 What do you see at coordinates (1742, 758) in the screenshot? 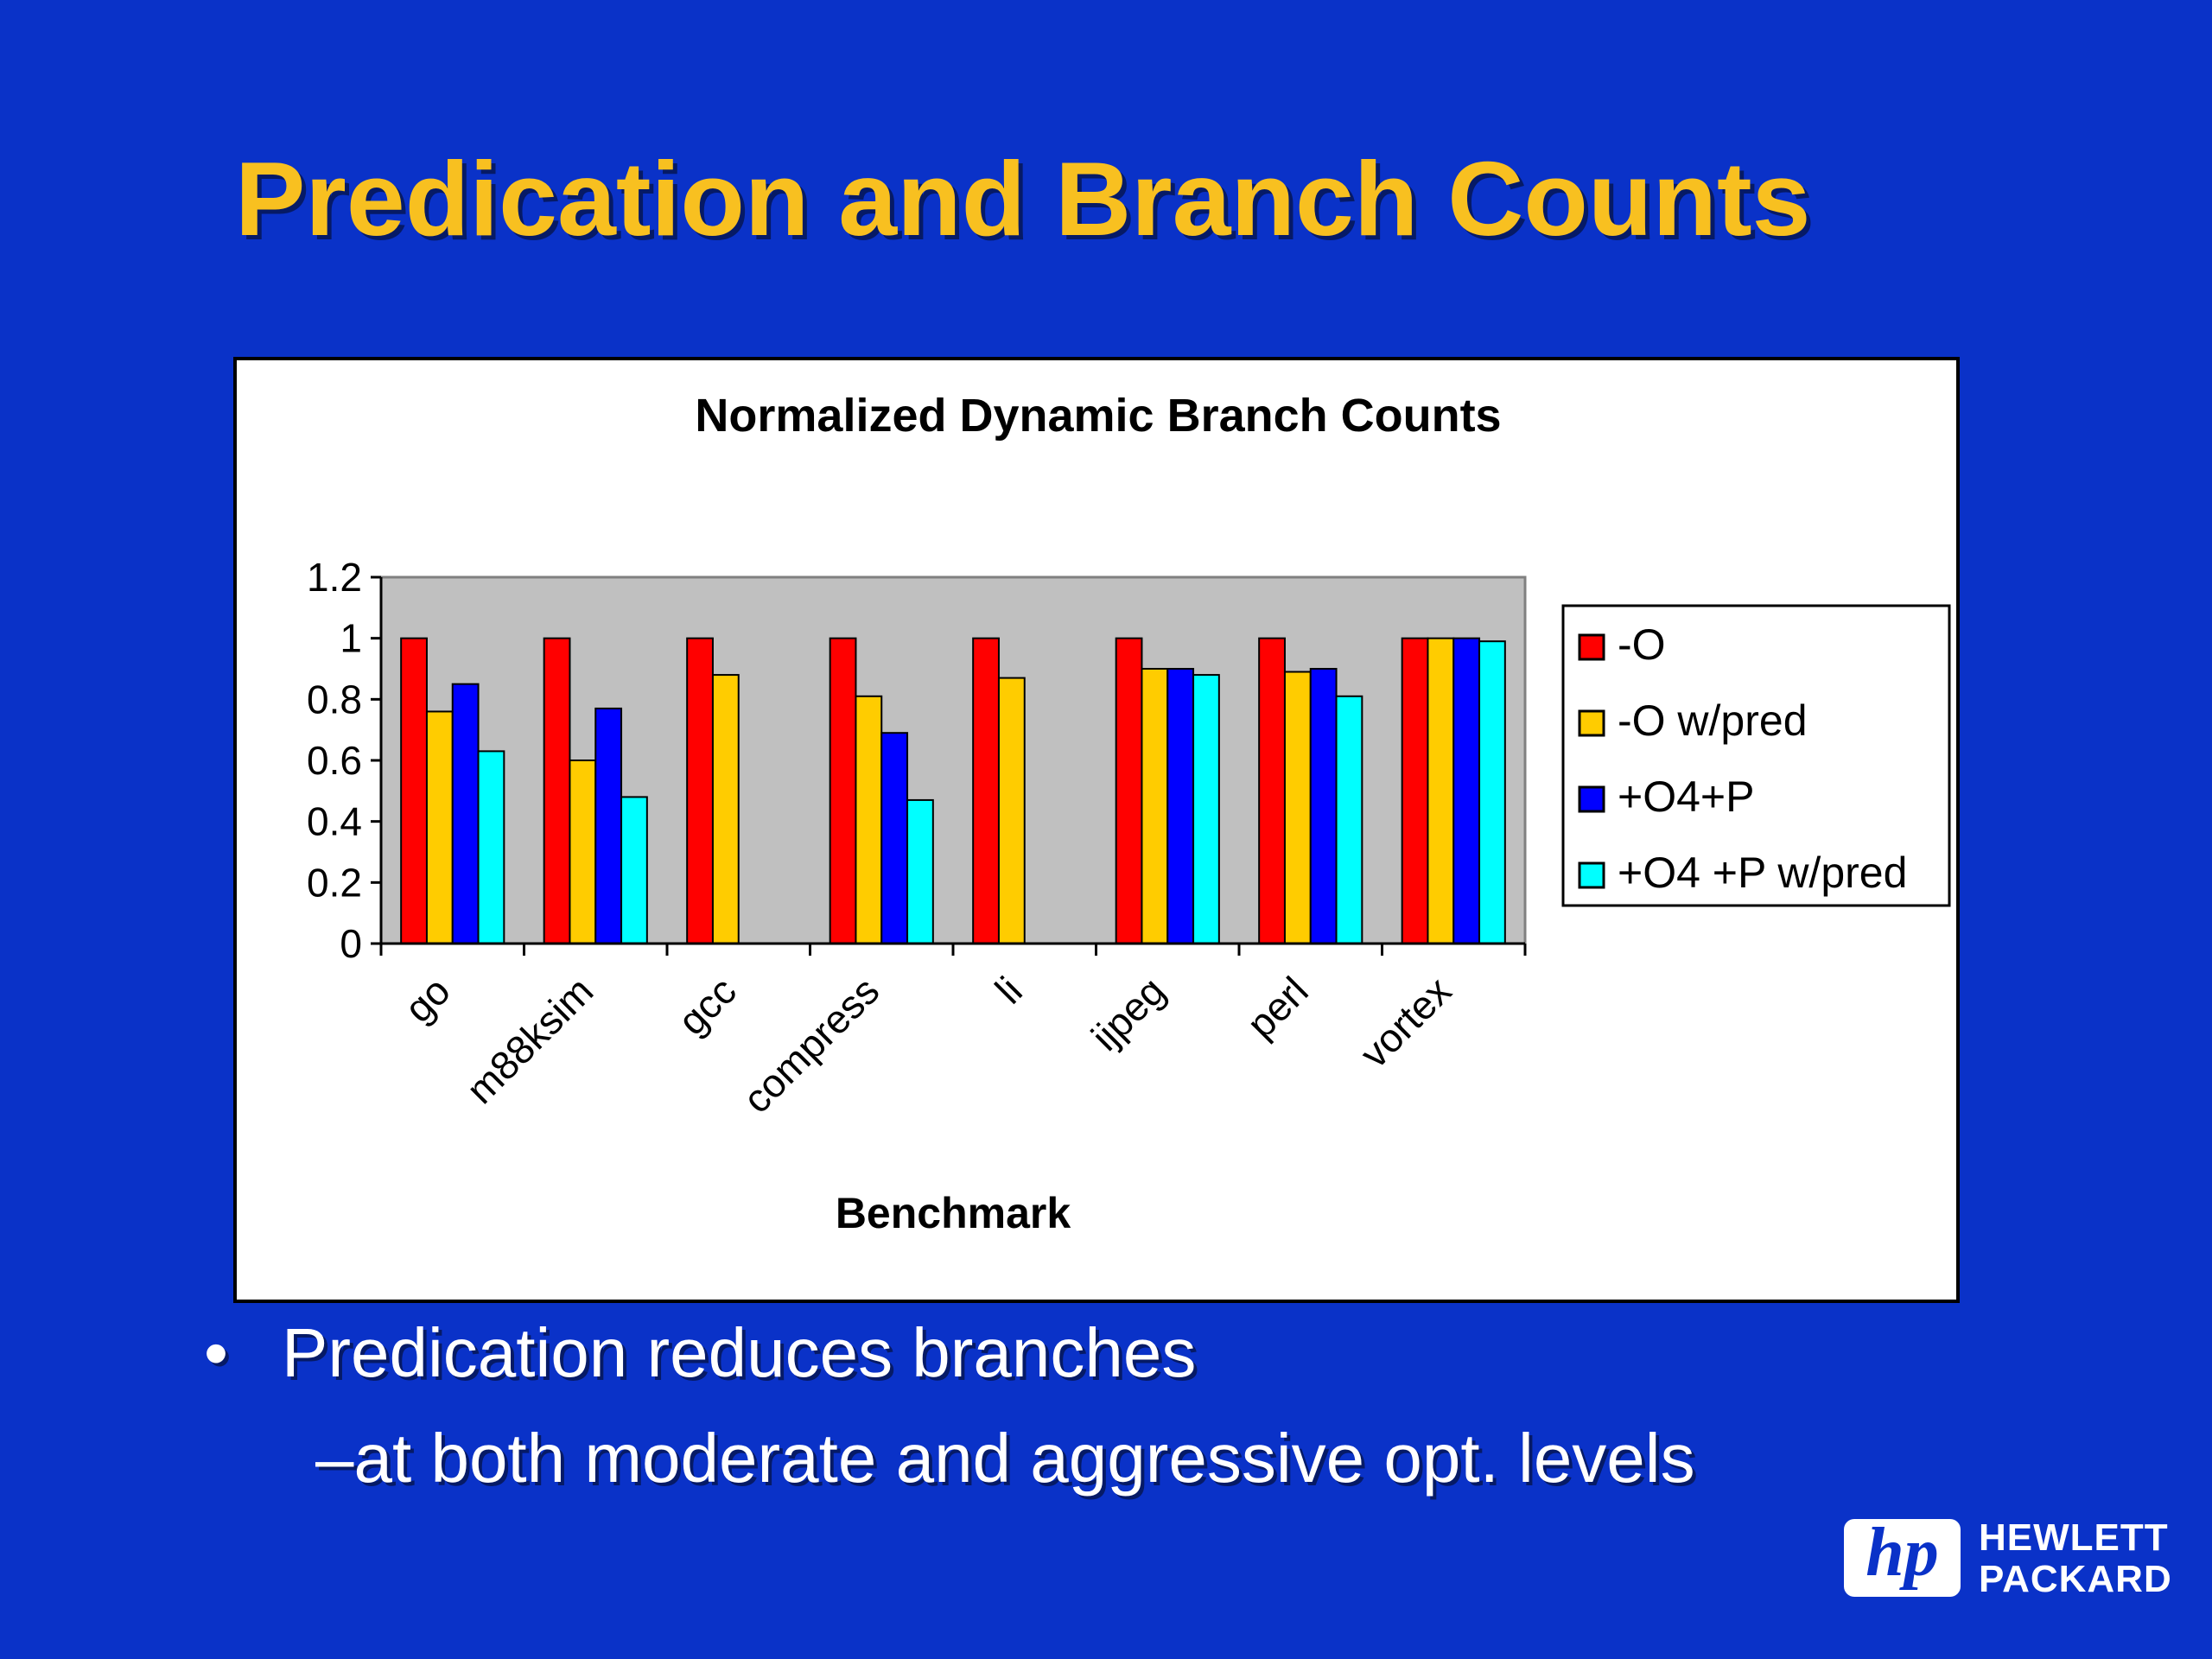
I see `legend-items: -O -O w/pred +O4+P +O4 +P w/pred` at bounding box center [1742, 758].